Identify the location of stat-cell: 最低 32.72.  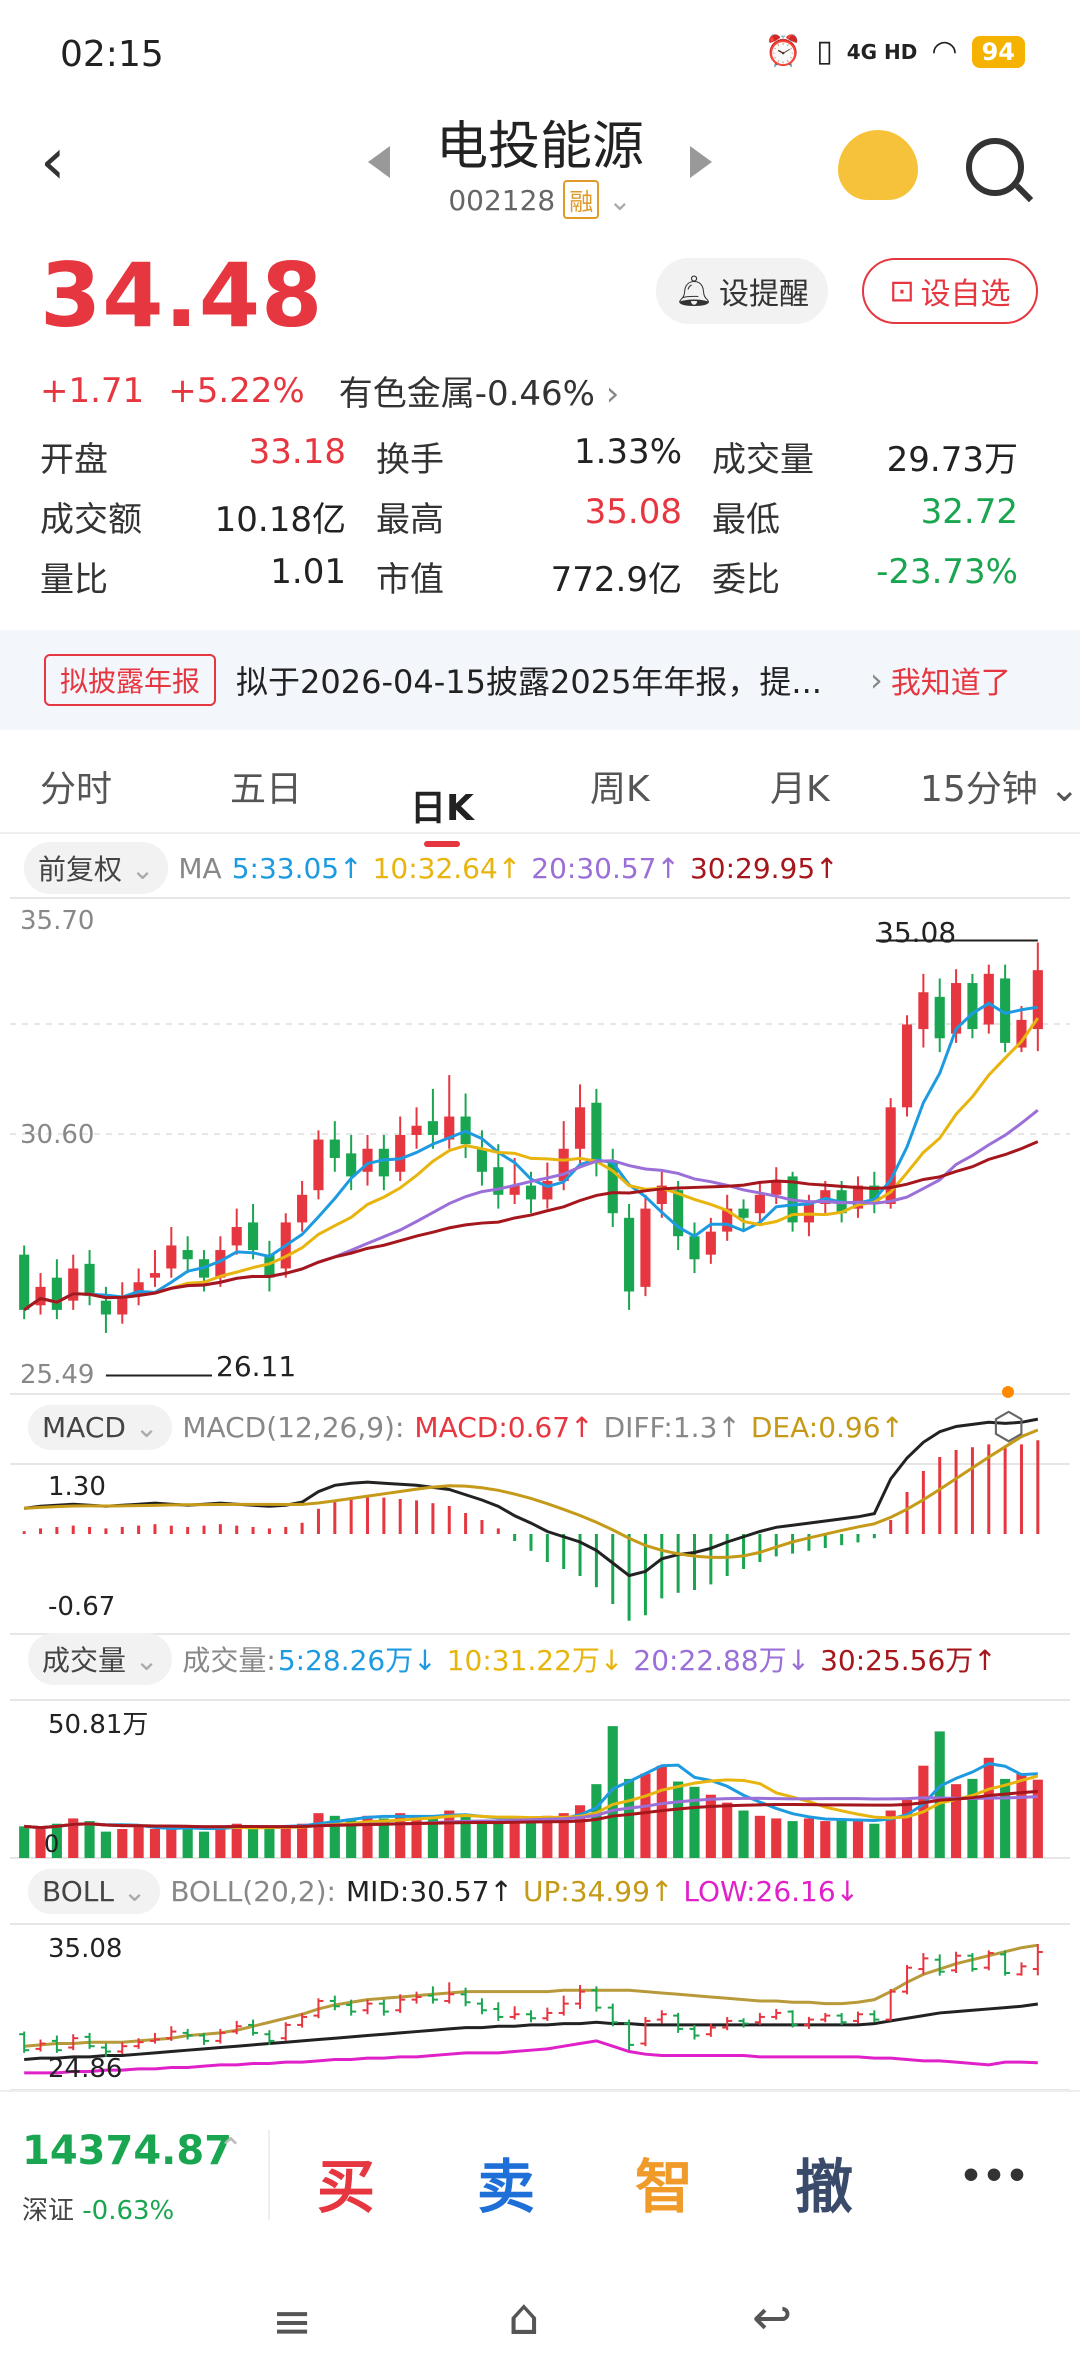
(880, 516).